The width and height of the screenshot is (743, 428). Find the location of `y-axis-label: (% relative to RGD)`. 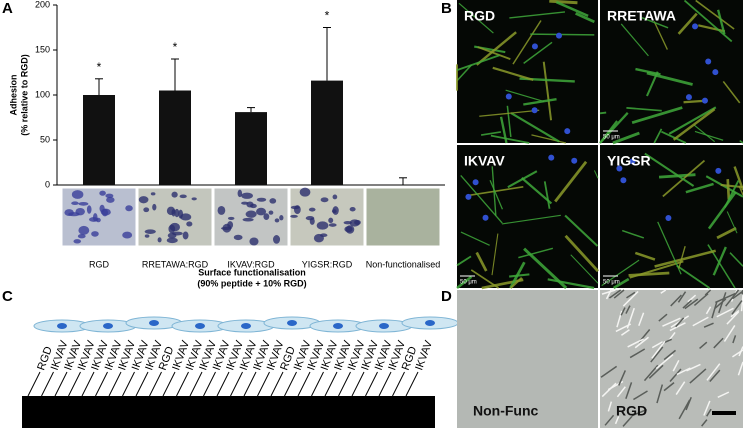

y-axis-label: (% relative to RGD) is located at coordinates (24, 95).